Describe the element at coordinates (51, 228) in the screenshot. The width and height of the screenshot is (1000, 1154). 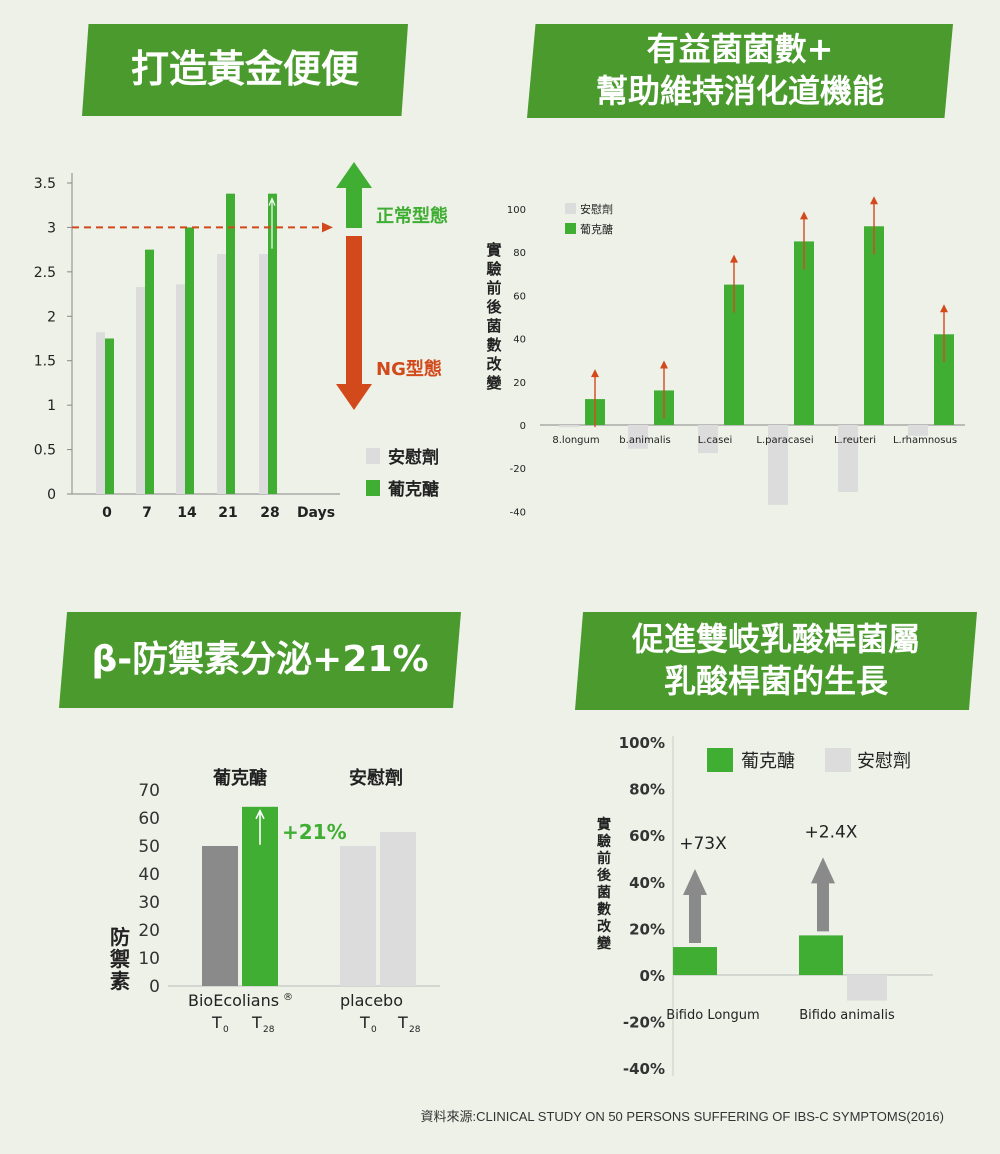
I see `y-tick-label: 3` at that location.